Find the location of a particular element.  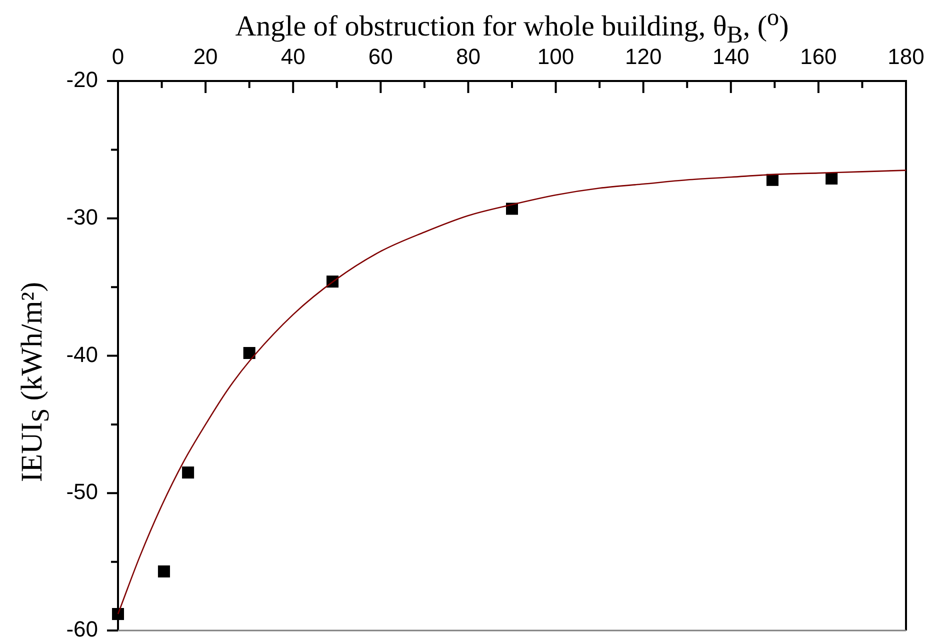

x-tick-label: 20 is located at coordinates (205, 56).